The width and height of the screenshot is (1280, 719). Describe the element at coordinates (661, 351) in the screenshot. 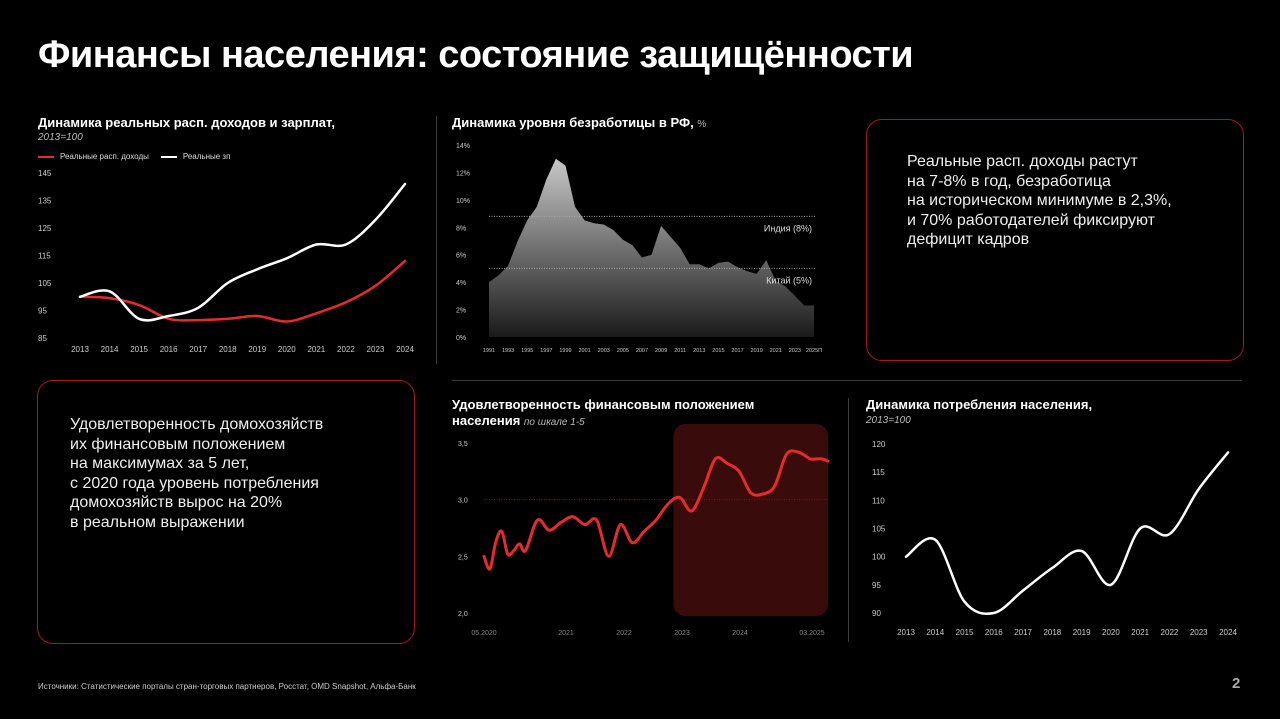

I see `x-tick-label: 2009` at that location.